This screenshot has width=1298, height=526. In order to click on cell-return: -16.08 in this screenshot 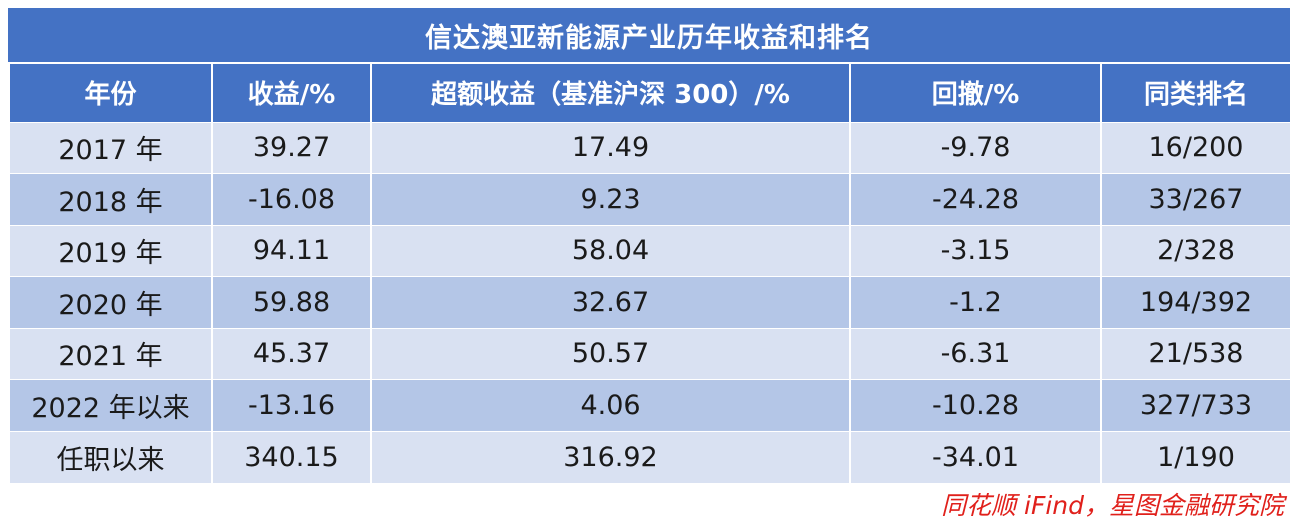, I will do `click(291, 199)`.